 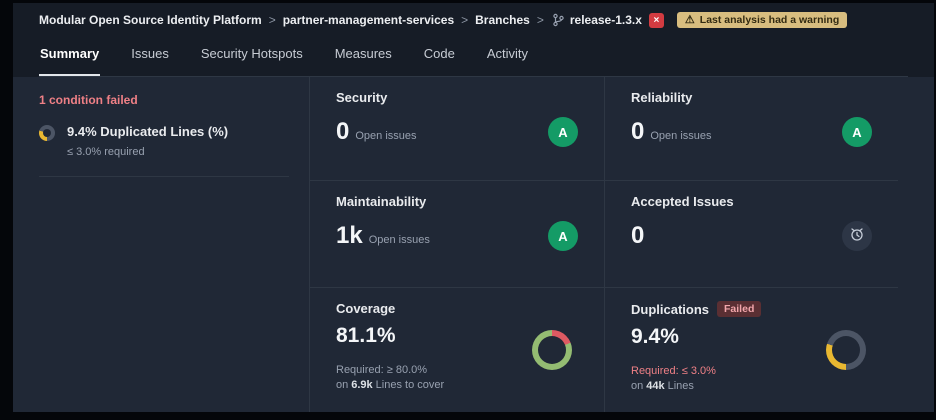 What do you see at coordinates (457, 128) in the screenshot?
I see `security-card: Security 0 Open issues A` at bounding box center [457, 128].